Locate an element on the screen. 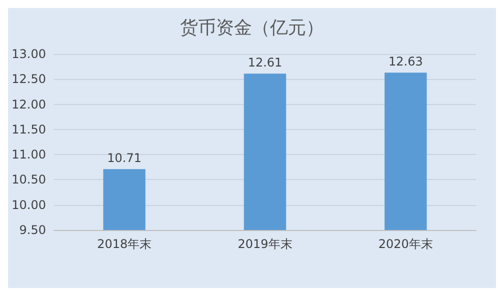 The height and width of the screenshot is (296, 504). chart-title: 货币资金（亿元） is located at coordinates (252, 28).